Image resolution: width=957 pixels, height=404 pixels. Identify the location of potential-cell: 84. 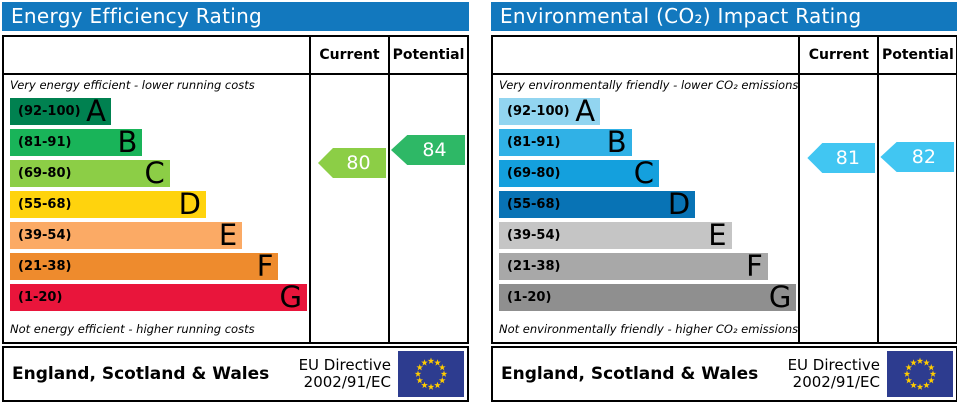
(427, 208).